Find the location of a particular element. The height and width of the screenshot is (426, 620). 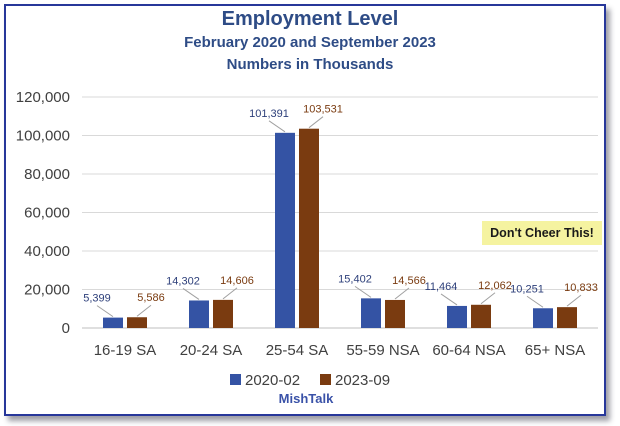

y-tick-label: 60,000 is located at coordinates (47, 213).